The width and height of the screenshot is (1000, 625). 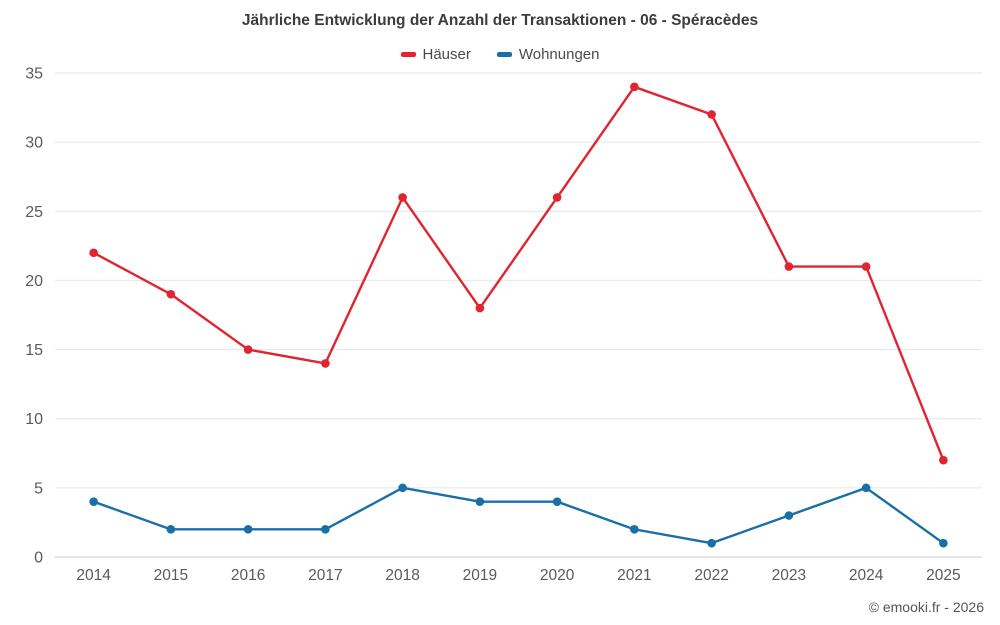 I want to click on x-tick-label: 2024, so click(x=866, y=575).